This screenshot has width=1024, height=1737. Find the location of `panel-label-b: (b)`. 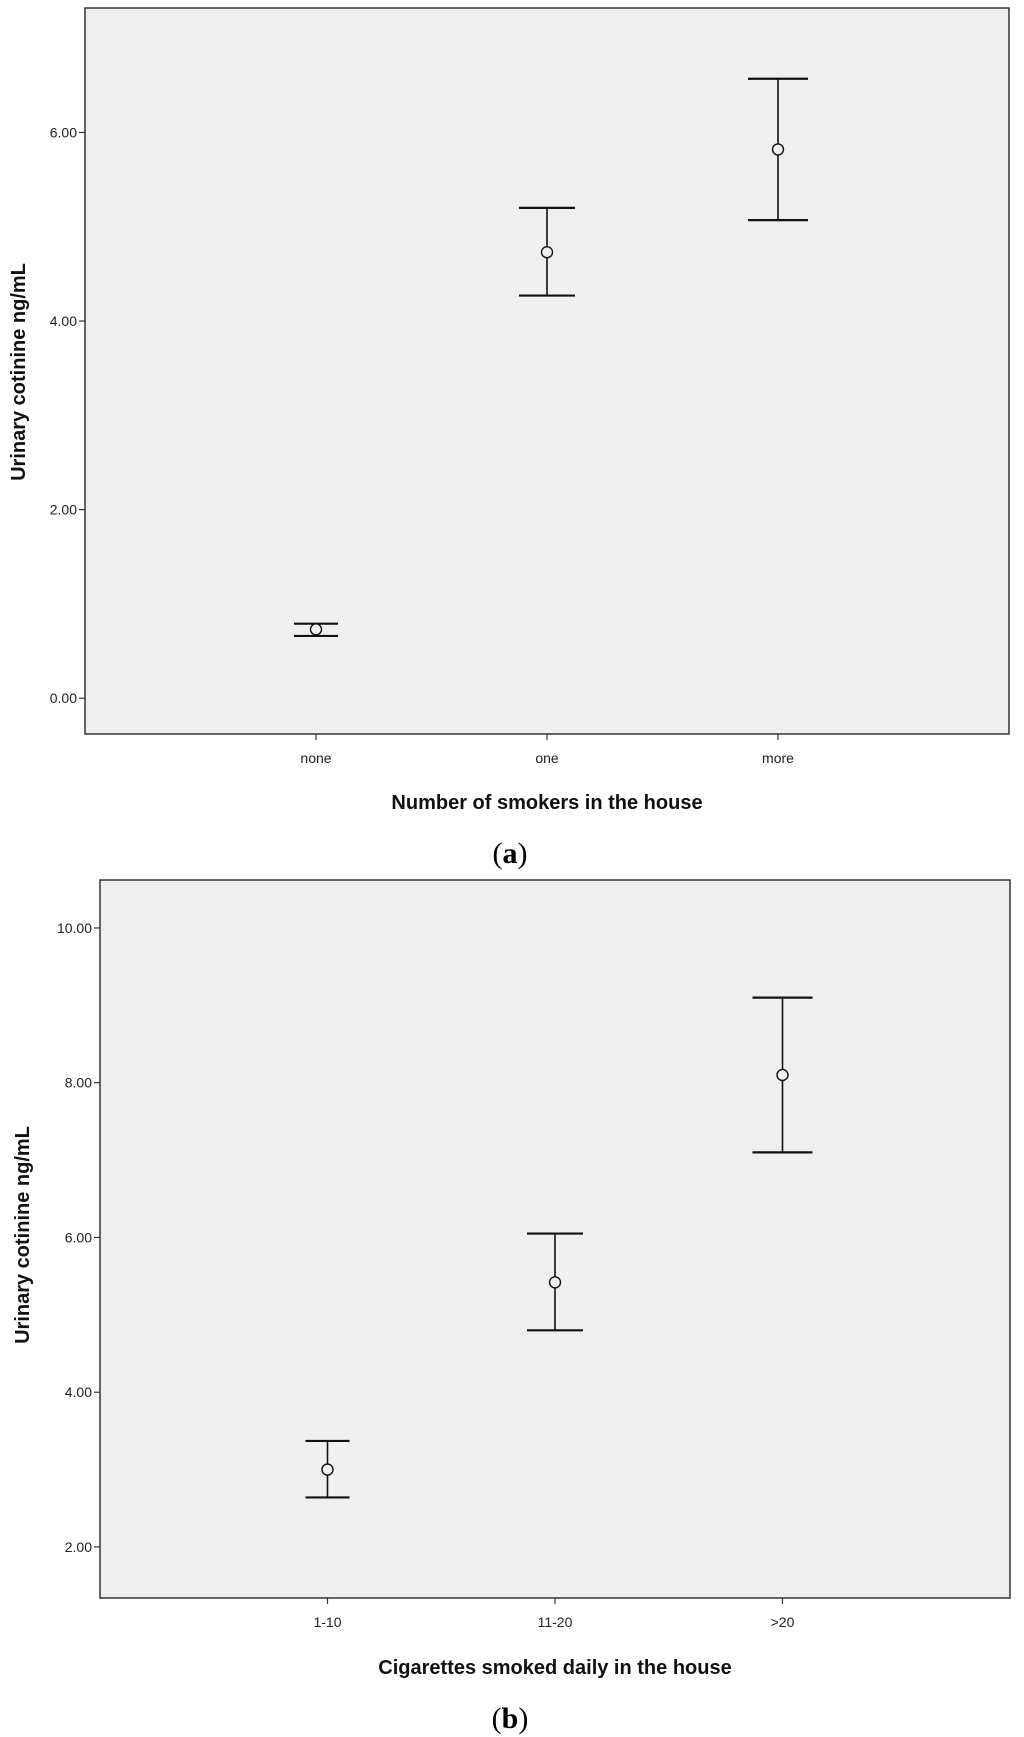

panel-label-b: (b) is located at coordinates (510, 1718).